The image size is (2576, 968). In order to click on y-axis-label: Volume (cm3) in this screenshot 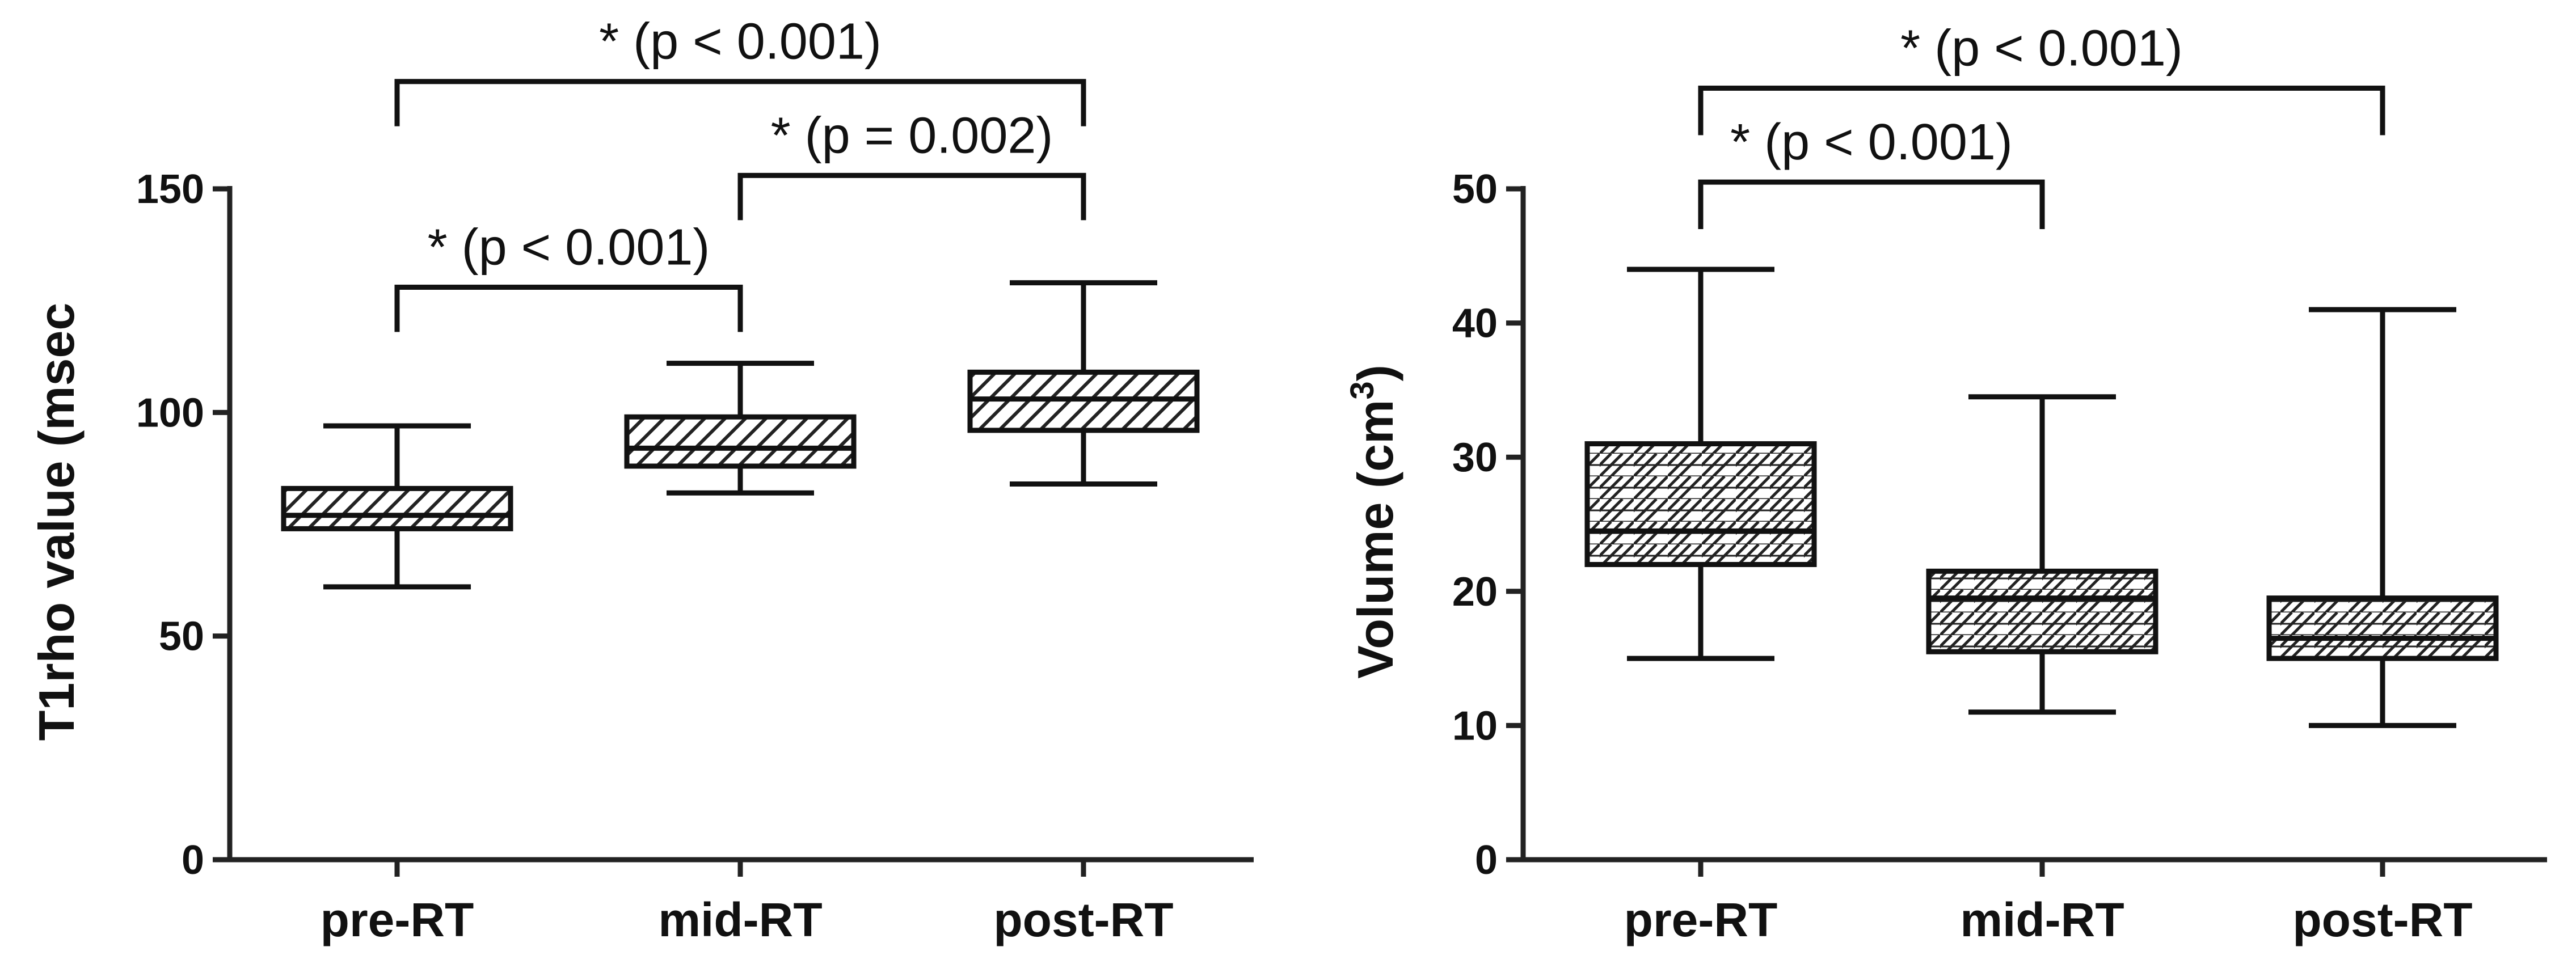, I will do `click(1373, 522)`.